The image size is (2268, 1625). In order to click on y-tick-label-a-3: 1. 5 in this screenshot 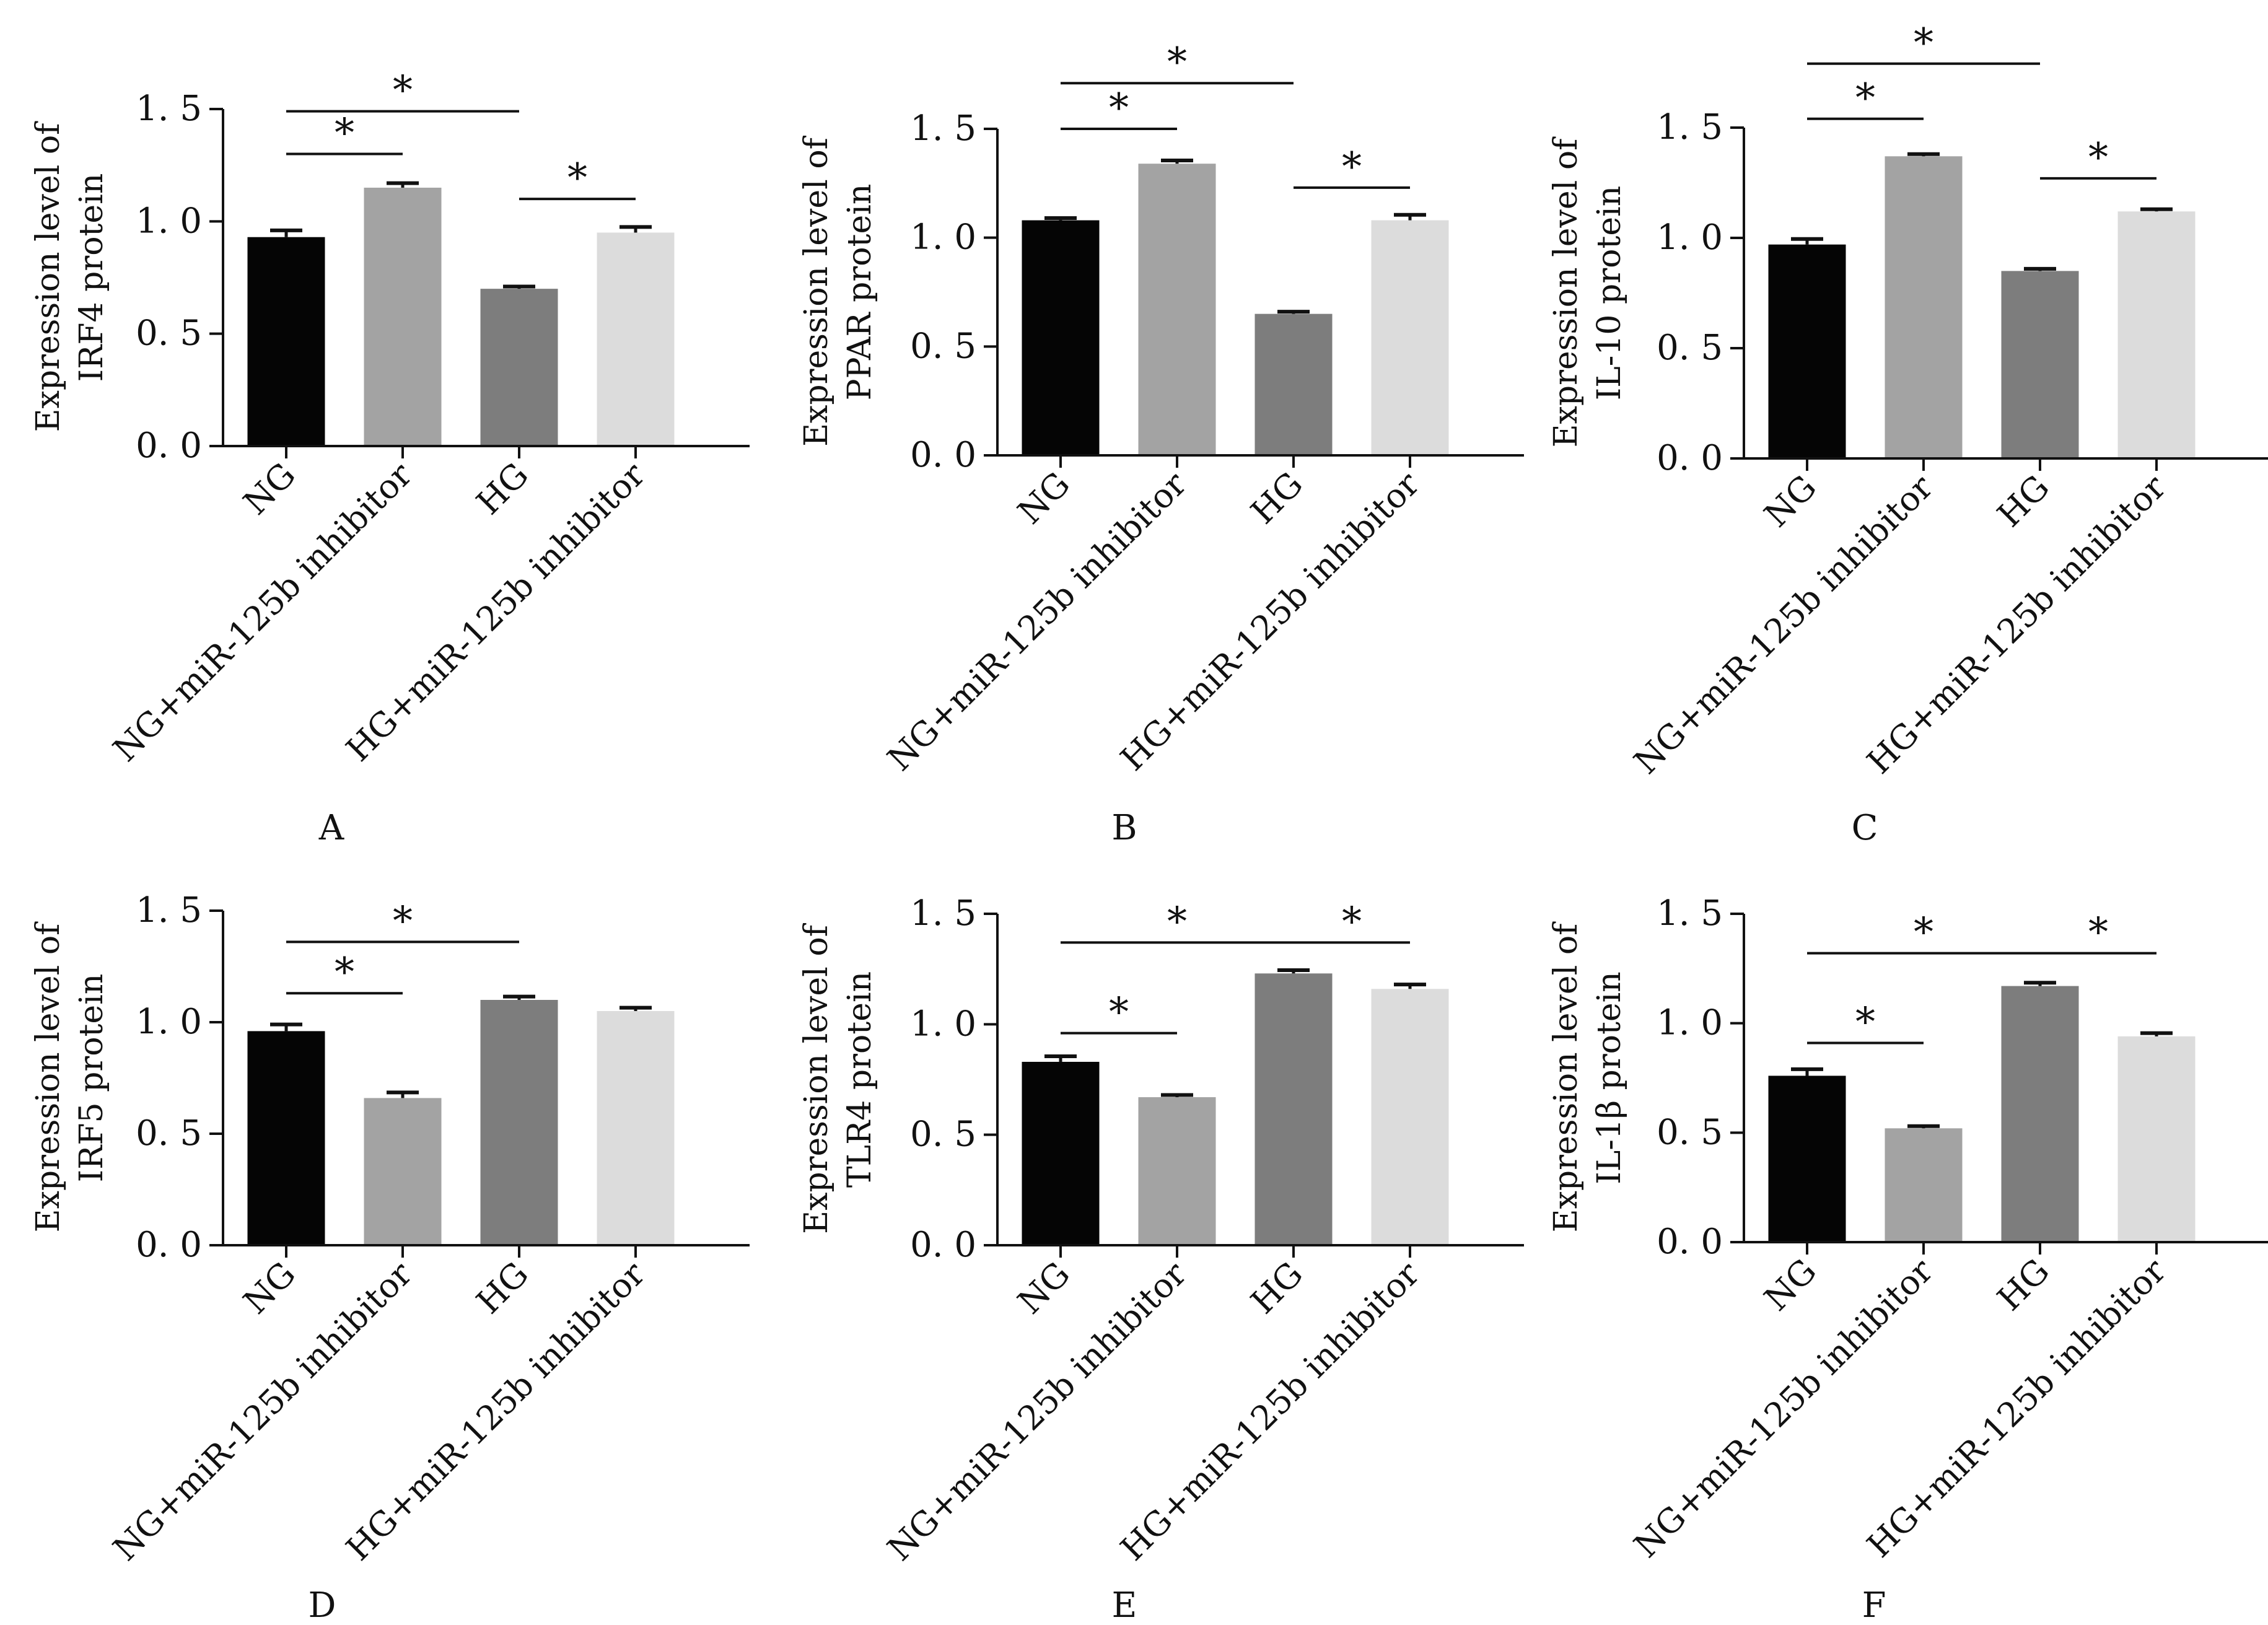, I will do `click(169, 109)`.